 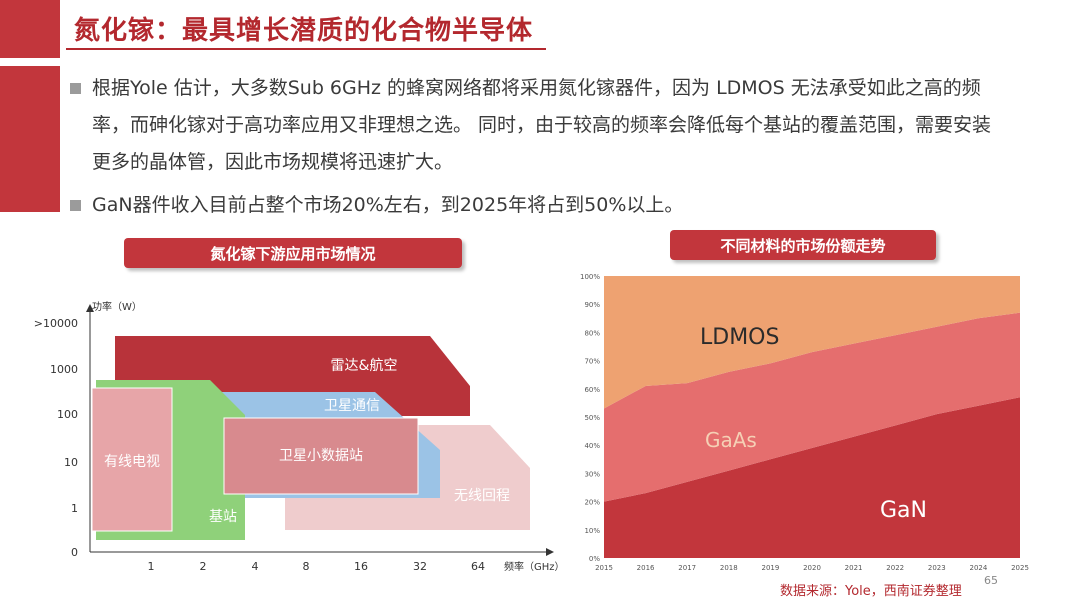 I want to click on x-tick: 16, so click(x=361, y=566).